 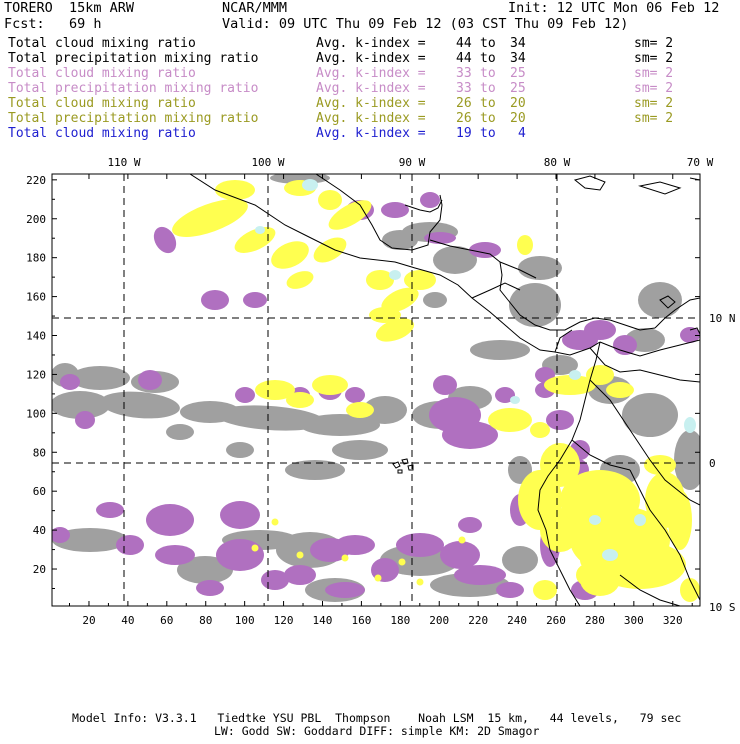 I want to click on longitude-label: 80 W, so click(x=557, y=162).